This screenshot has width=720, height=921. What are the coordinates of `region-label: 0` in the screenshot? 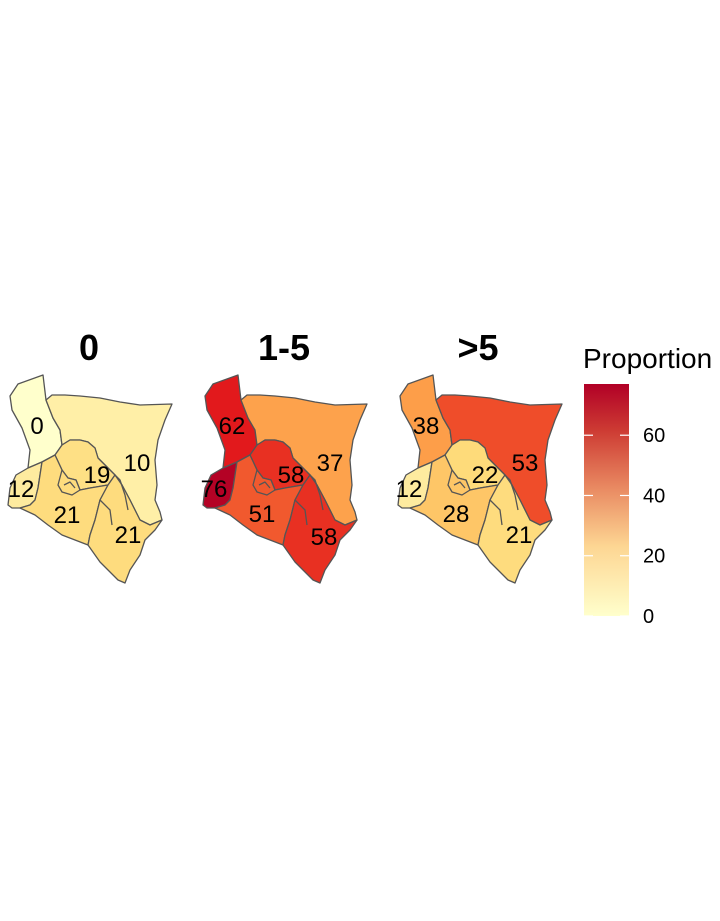 It's located at (36, 426).